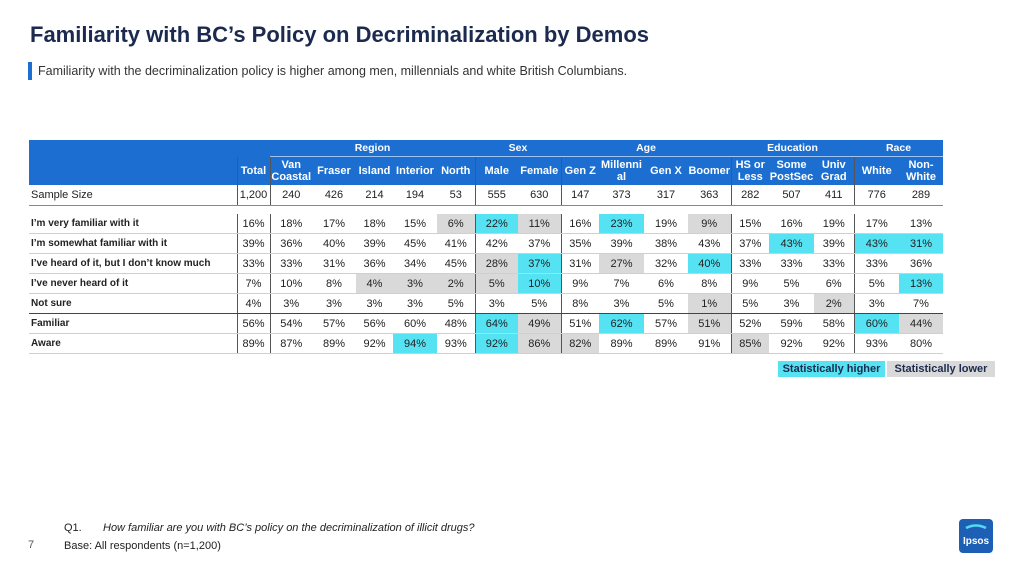  What do you see at coordinates (372, 148) in the screenshot?
I see `group-header-region: Region` at bounding box center [372, 148].